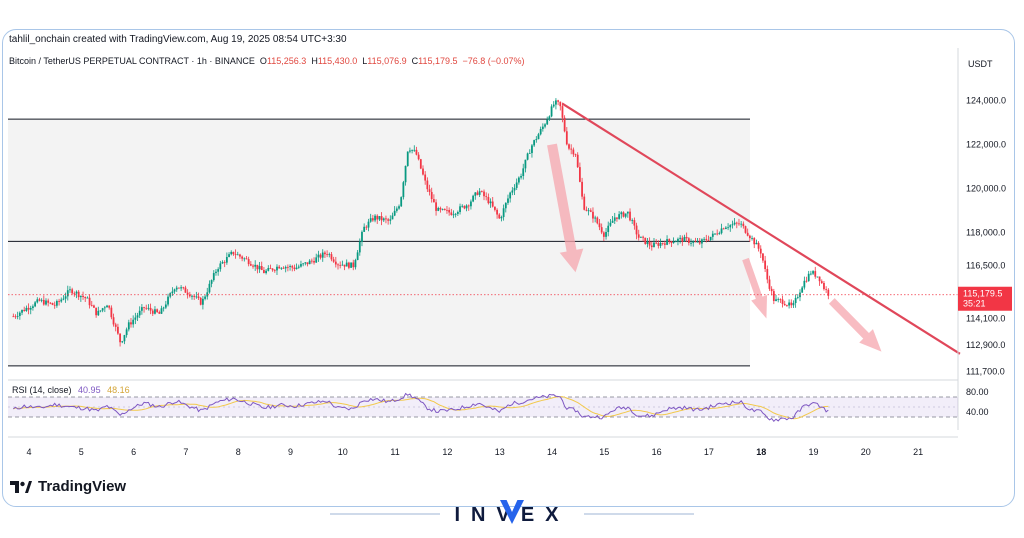  I want to click on rsi-title: RSI (14, close), so click(42, 390).